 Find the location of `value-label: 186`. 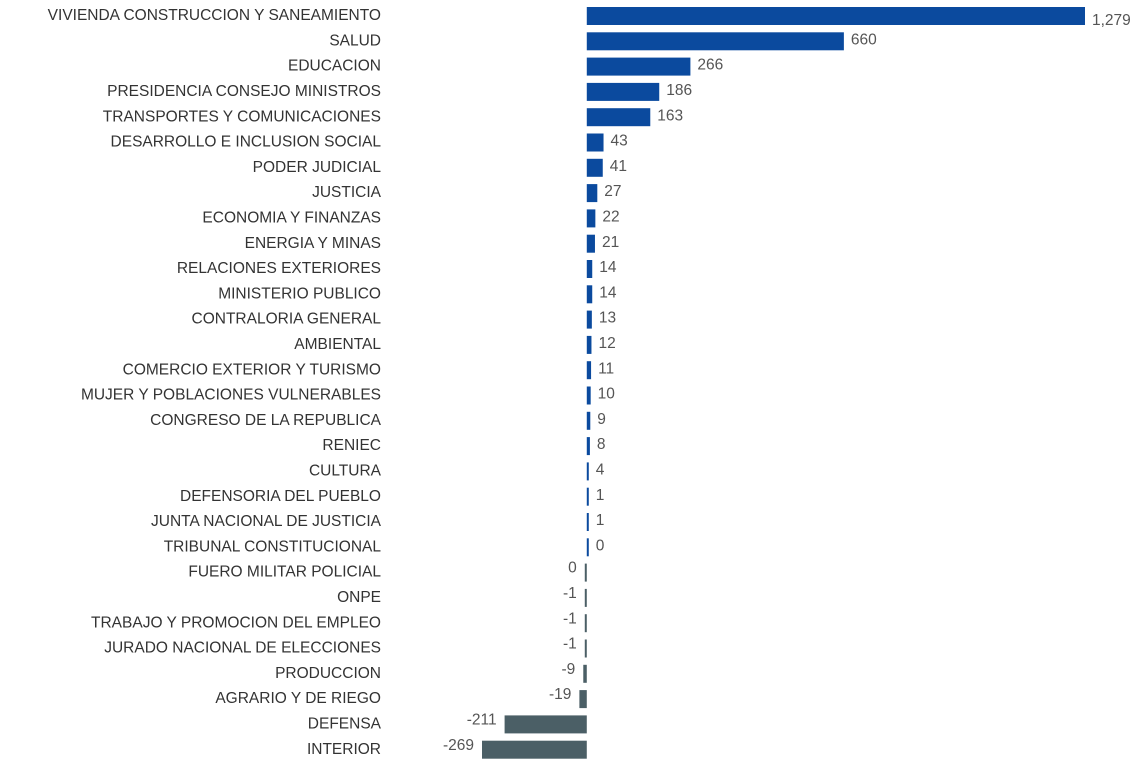

value-label: 186 is located at coordinates (679, 90).